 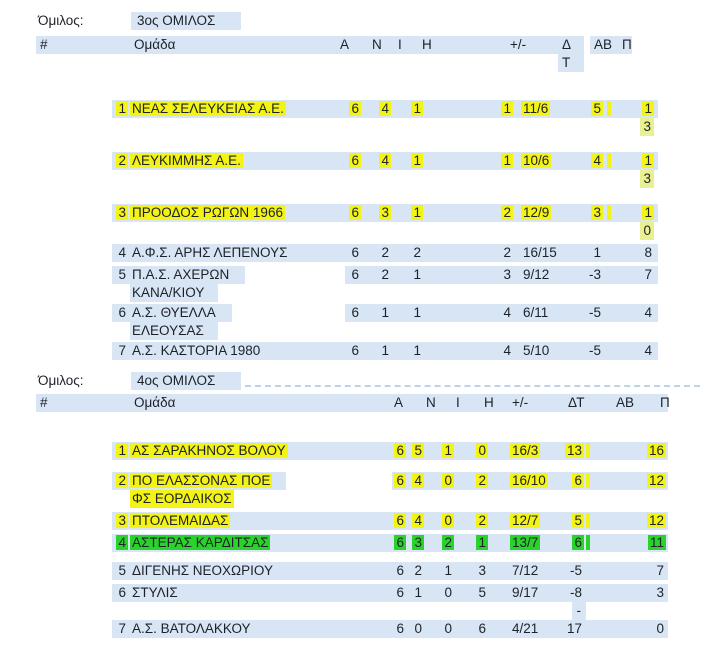 I want to click on points-value: 1, so click(x=648, y=108).